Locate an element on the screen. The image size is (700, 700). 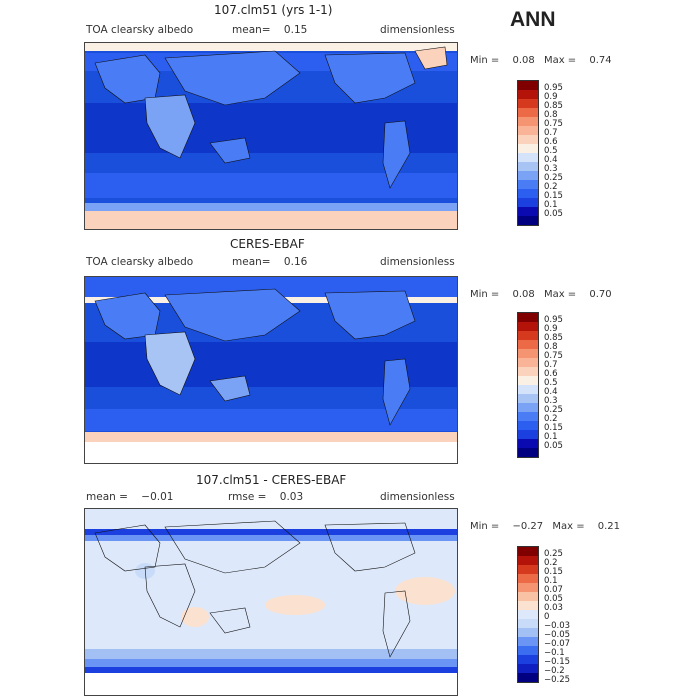
panel-1-title: 107.clm51 (yrs 1-1) is located at coordinates (273, 10).